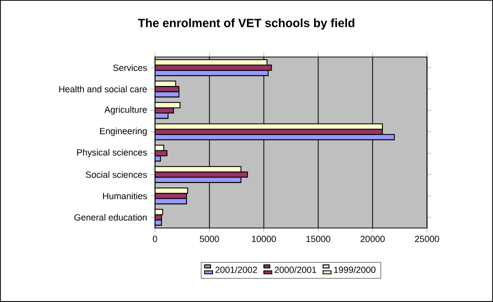 Image resolution: width=493 pixels, height=302 pixels. What do you see at coordinates (112, 153) in the screenshot?
I see `y-tick-label: Physical sciences` at bounding box center [112, 153].